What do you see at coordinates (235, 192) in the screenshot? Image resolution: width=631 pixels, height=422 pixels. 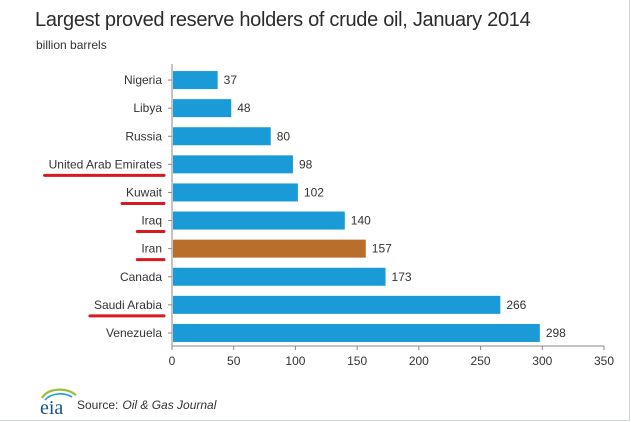 I see `bar-kuwait` at bounding box center [235, 192].